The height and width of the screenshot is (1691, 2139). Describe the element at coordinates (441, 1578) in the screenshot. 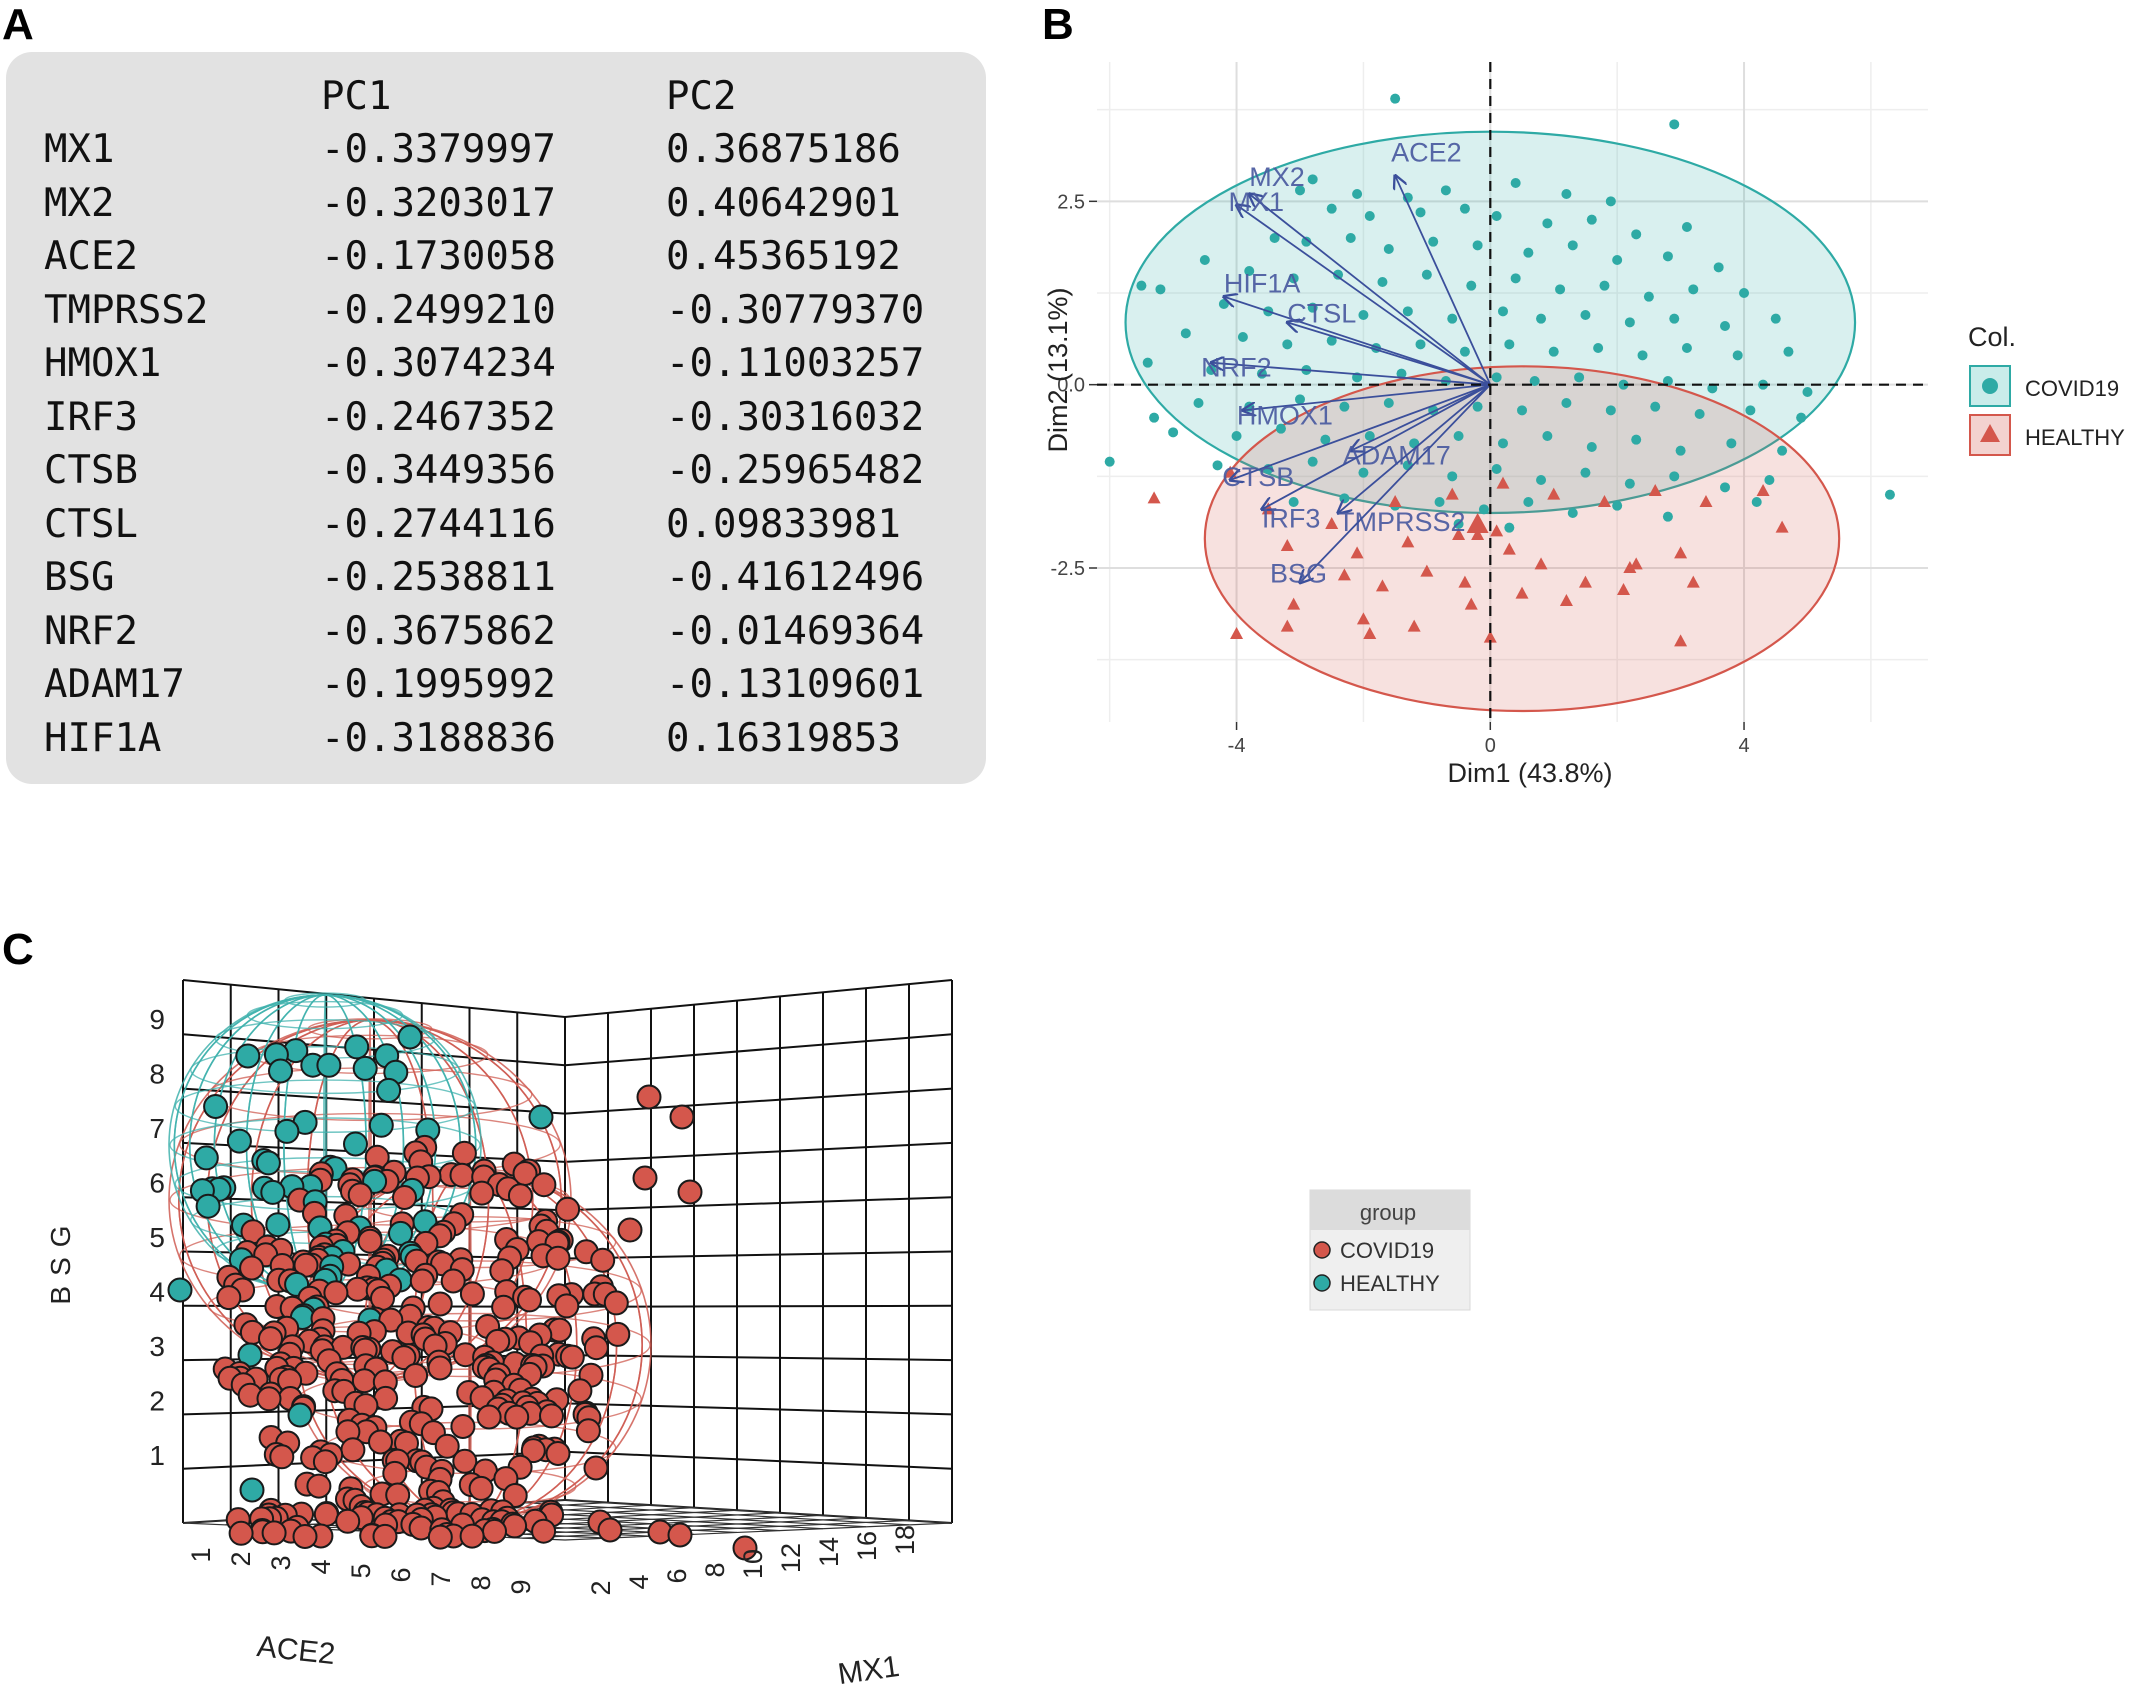

I see `ace2-tick-label: 7` at that location.